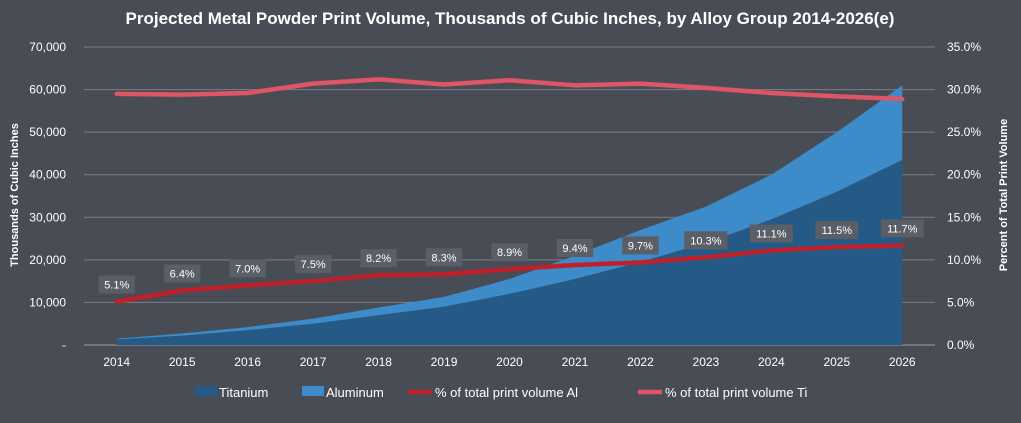 Image resolution: width=1021 pixels, height=423 pixels. Describe the element at coordinates (15, 195) in the screenshot. I see `y-axis-title: Thousands of Cubic Inches` at that location.